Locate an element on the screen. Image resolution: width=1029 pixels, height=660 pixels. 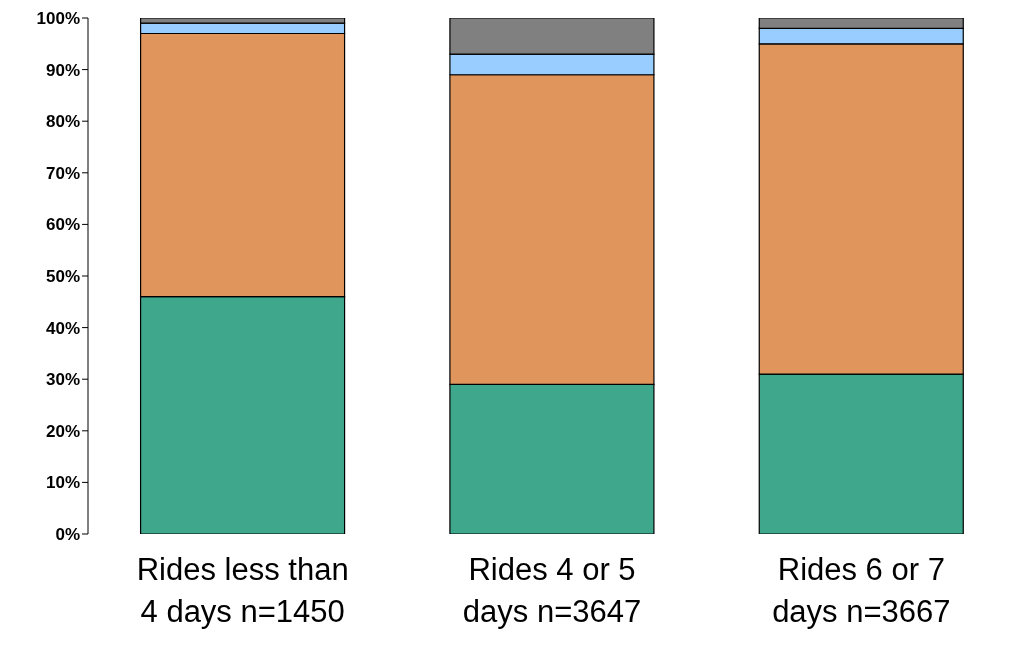
y-tick-label: 10% is located at coordinates (62, 483).